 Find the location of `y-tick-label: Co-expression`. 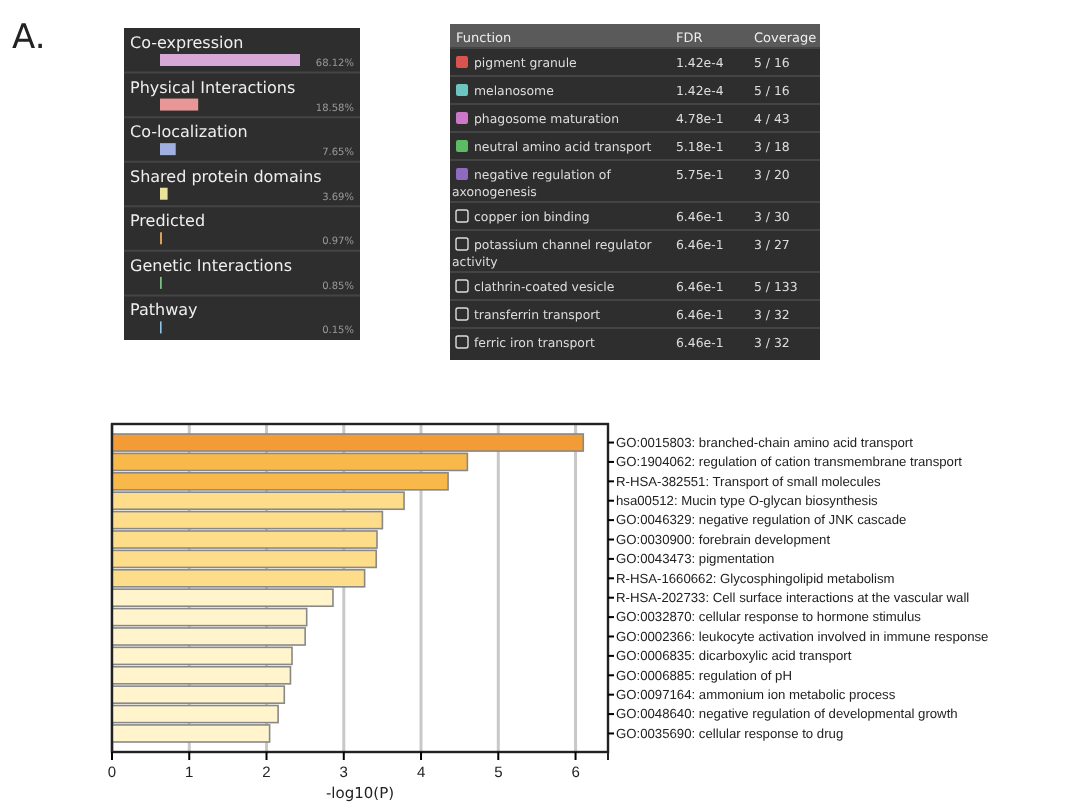

y-tick-label: Co-expression is located at coordinates (187, 43).